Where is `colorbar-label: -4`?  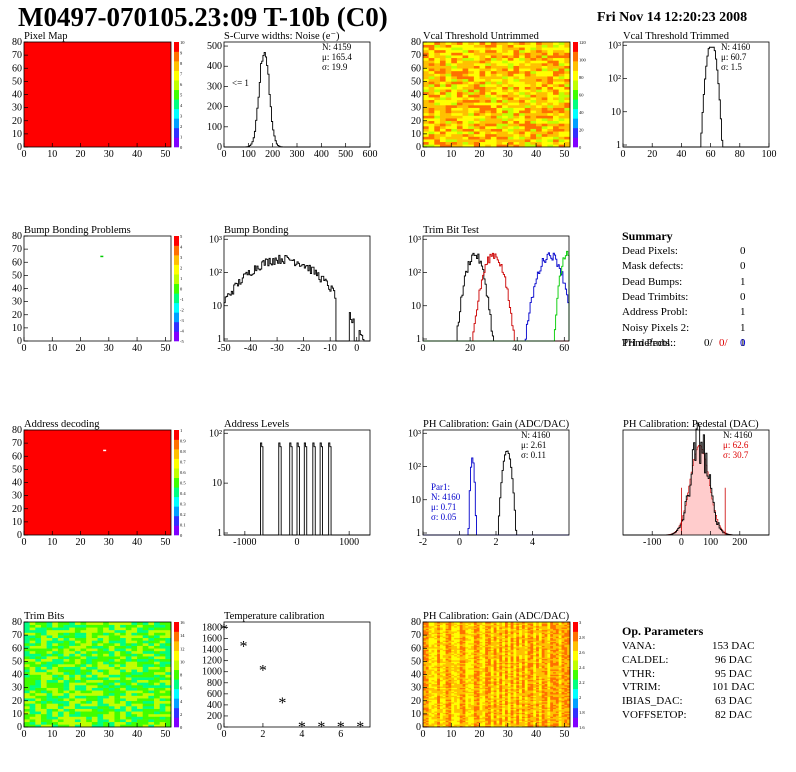
colorbar-label: -4 is located at coordinates (182, 331).